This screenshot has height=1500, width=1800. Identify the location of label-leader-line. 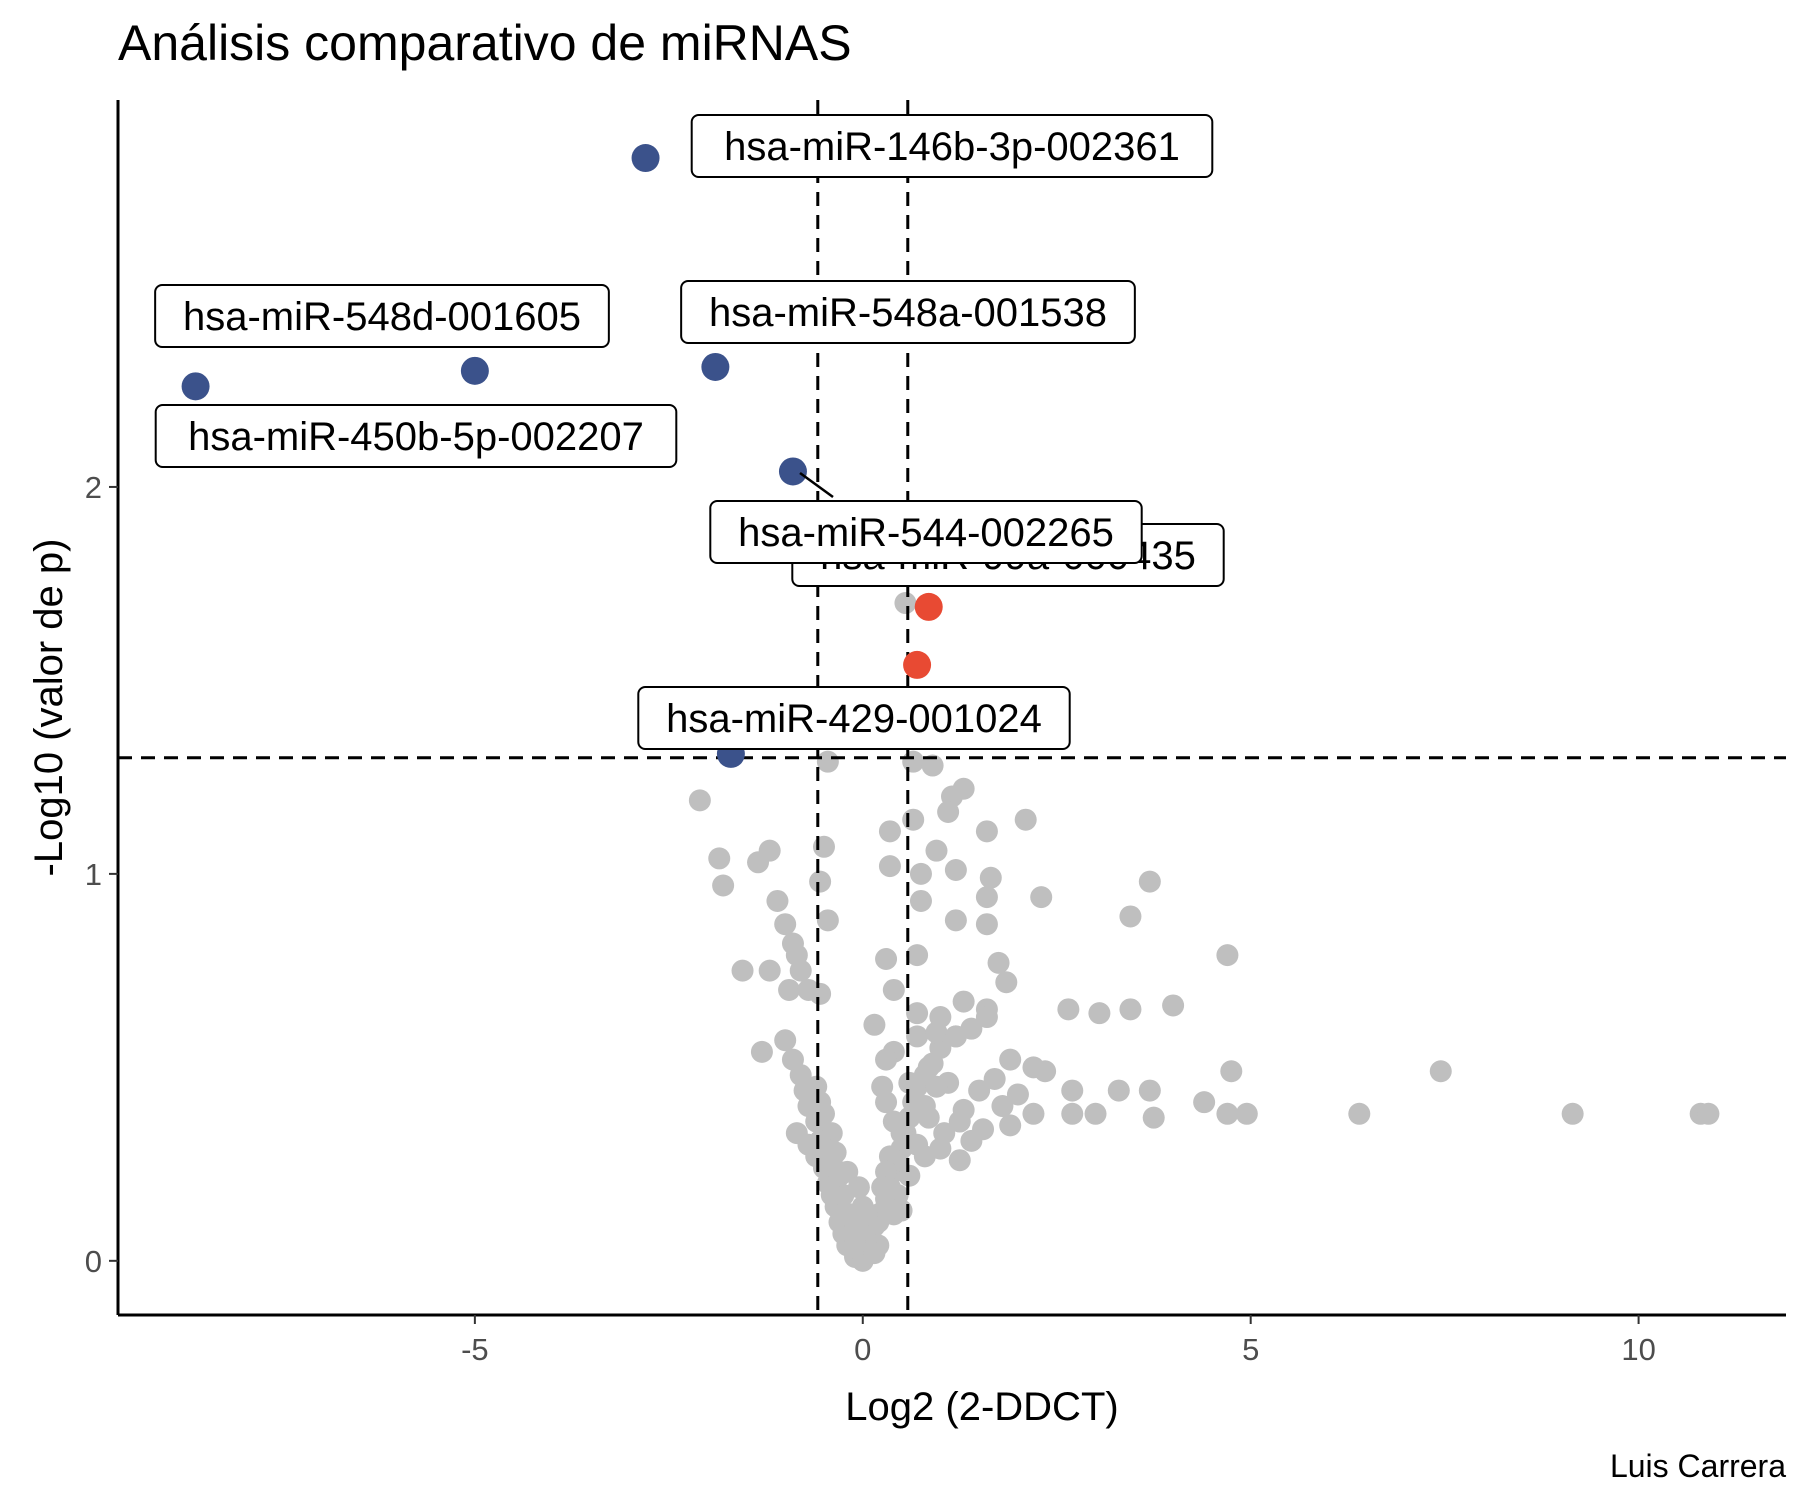
(816, 485).